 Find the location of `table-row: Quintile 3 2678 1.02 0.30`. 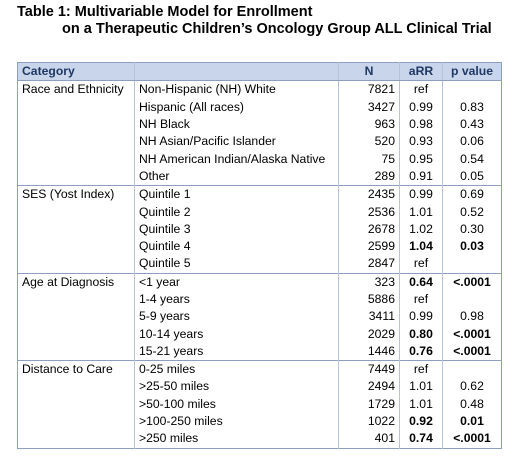

table-row: Quintile 3 2678 1.02 0.30 is located at coordinates (259, 229).